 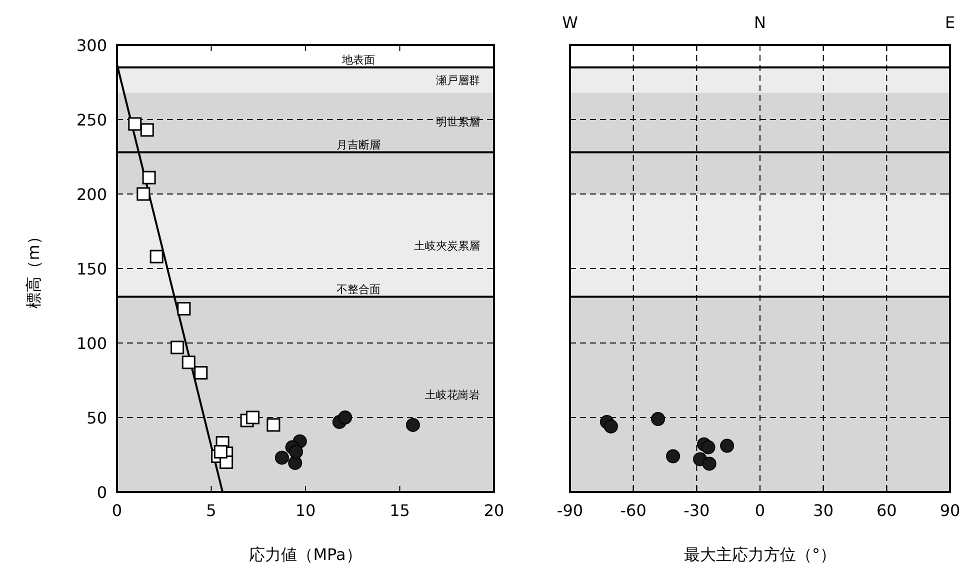 What do you see at coordinates (91, 120) in the screenshot?
I see `y-tick-label: 250` at bounding box center [91, 120].